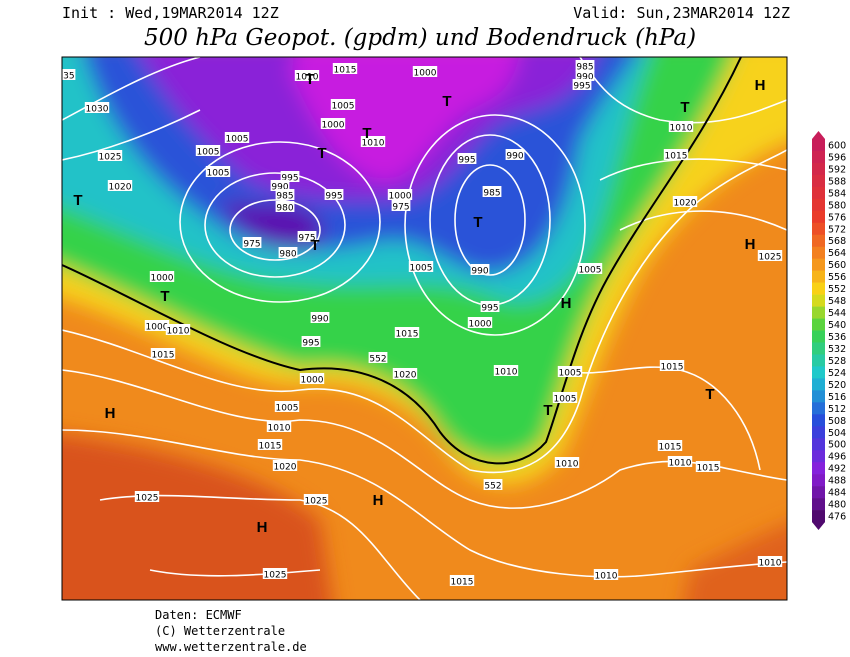 The image size is (850, 657). Describe the element at coordinates (837, 289) in the screenshot. I see `colorbar-label: 552` at that location.